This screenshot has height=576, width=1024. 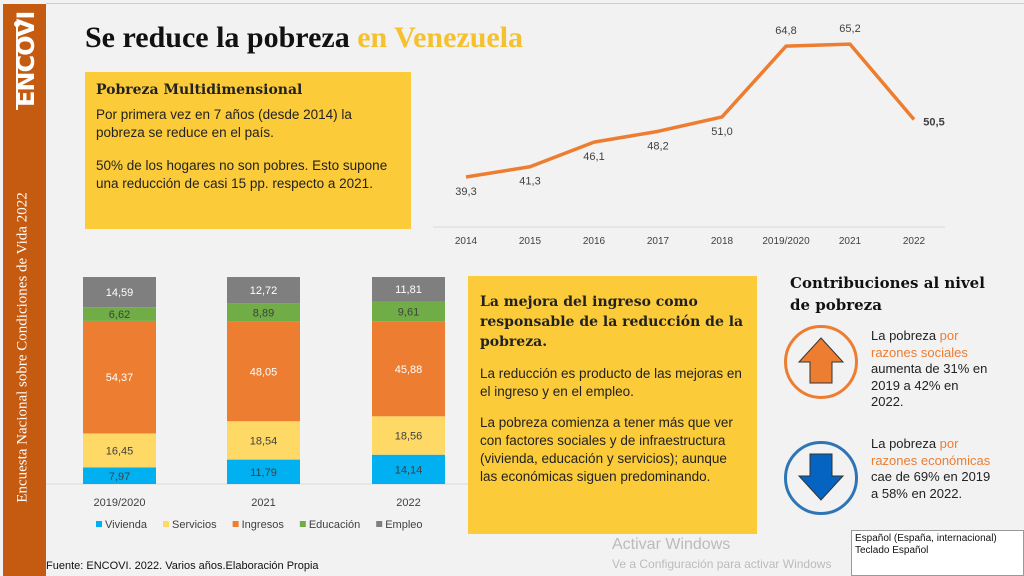 I want to click on x-tick-label: 2016, so click(x=594, y=241).